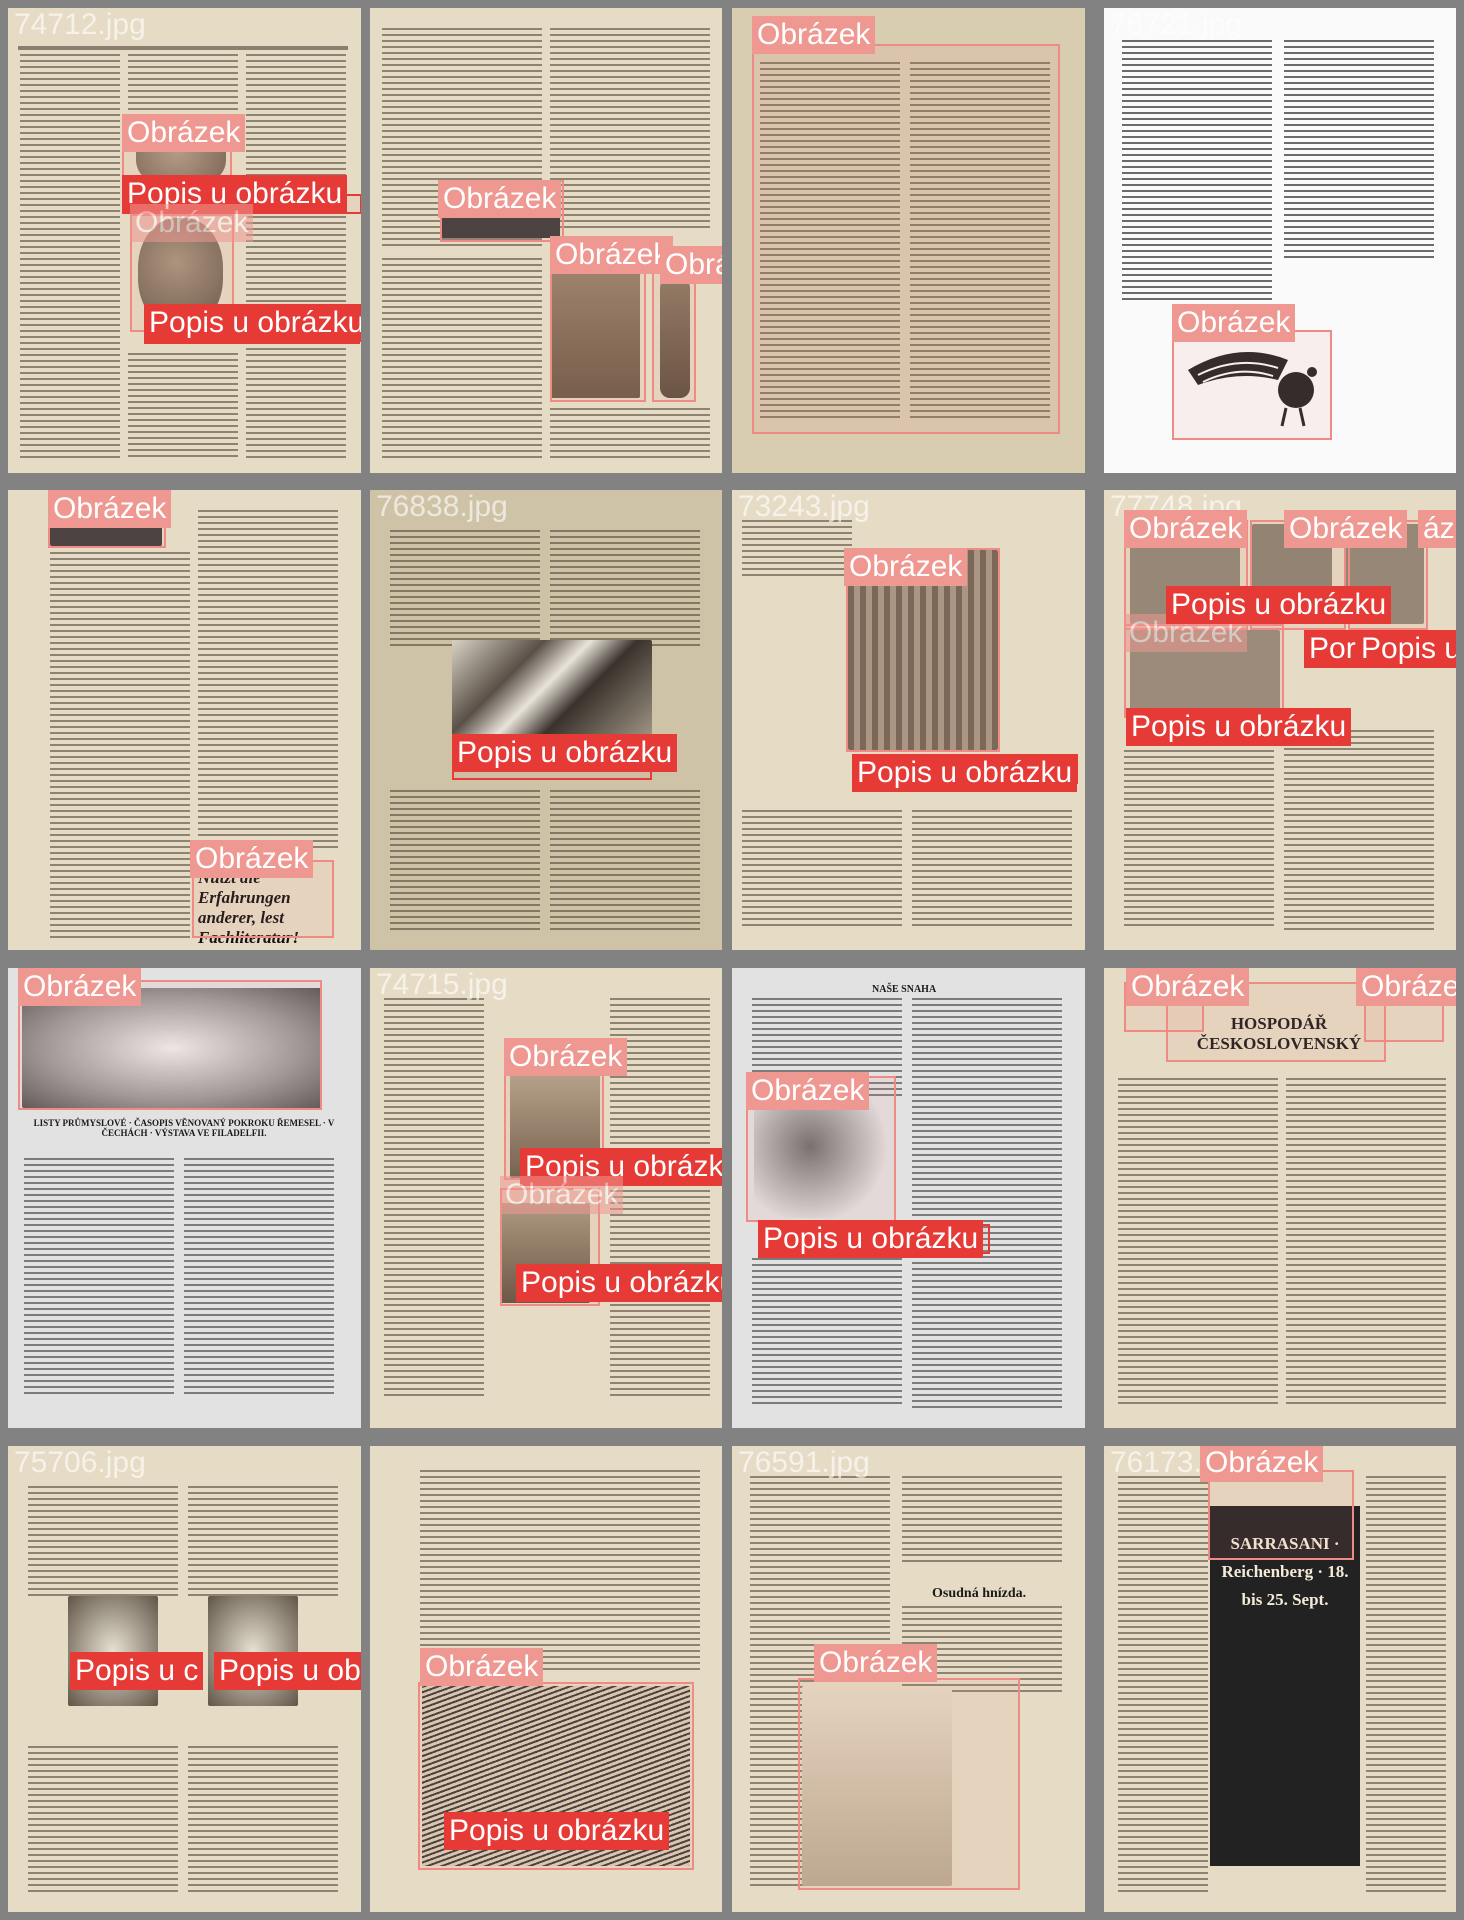 The image size is (1464, 1920). I want to click on thumbnail-tile: 75706.jpg Popis u c Popis u obrázku, so click(184, 1679).